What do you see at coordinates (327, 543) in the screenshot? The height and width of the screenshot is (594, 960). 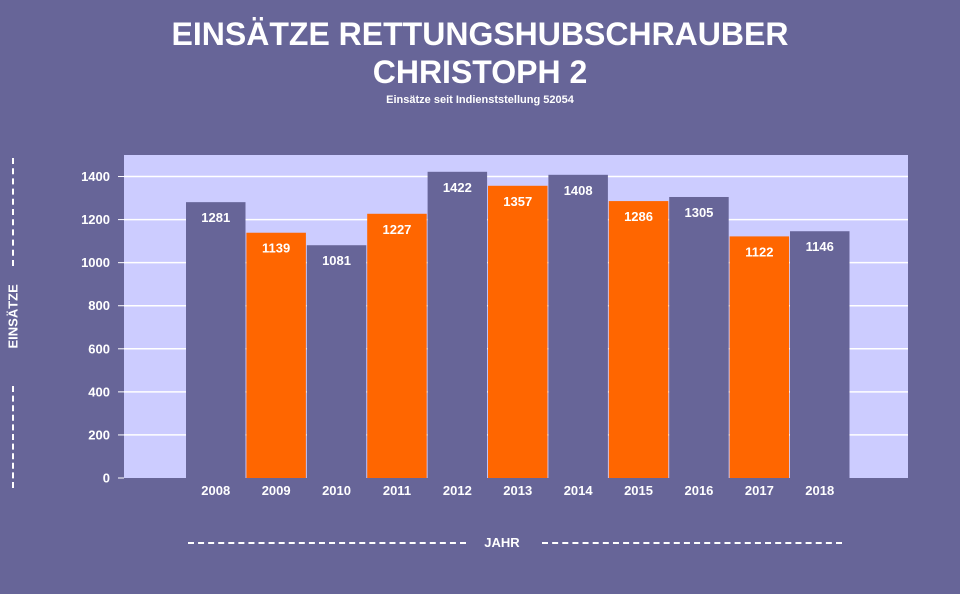 I see `x-axis-dash-left` at bounding box center [327, 543].